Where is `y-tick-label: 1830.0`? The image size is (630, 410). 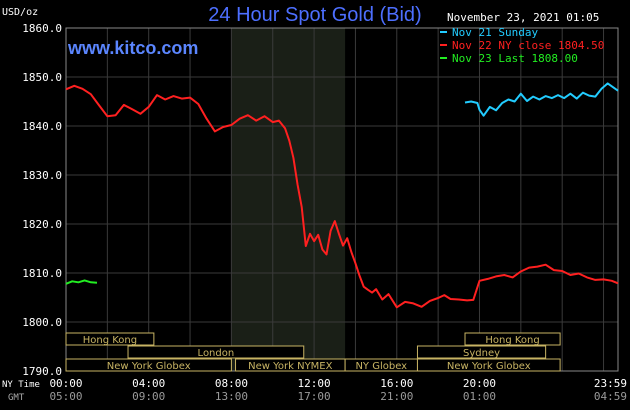
y-tick-label: 1830.0 is located at coordinates (42, 175).